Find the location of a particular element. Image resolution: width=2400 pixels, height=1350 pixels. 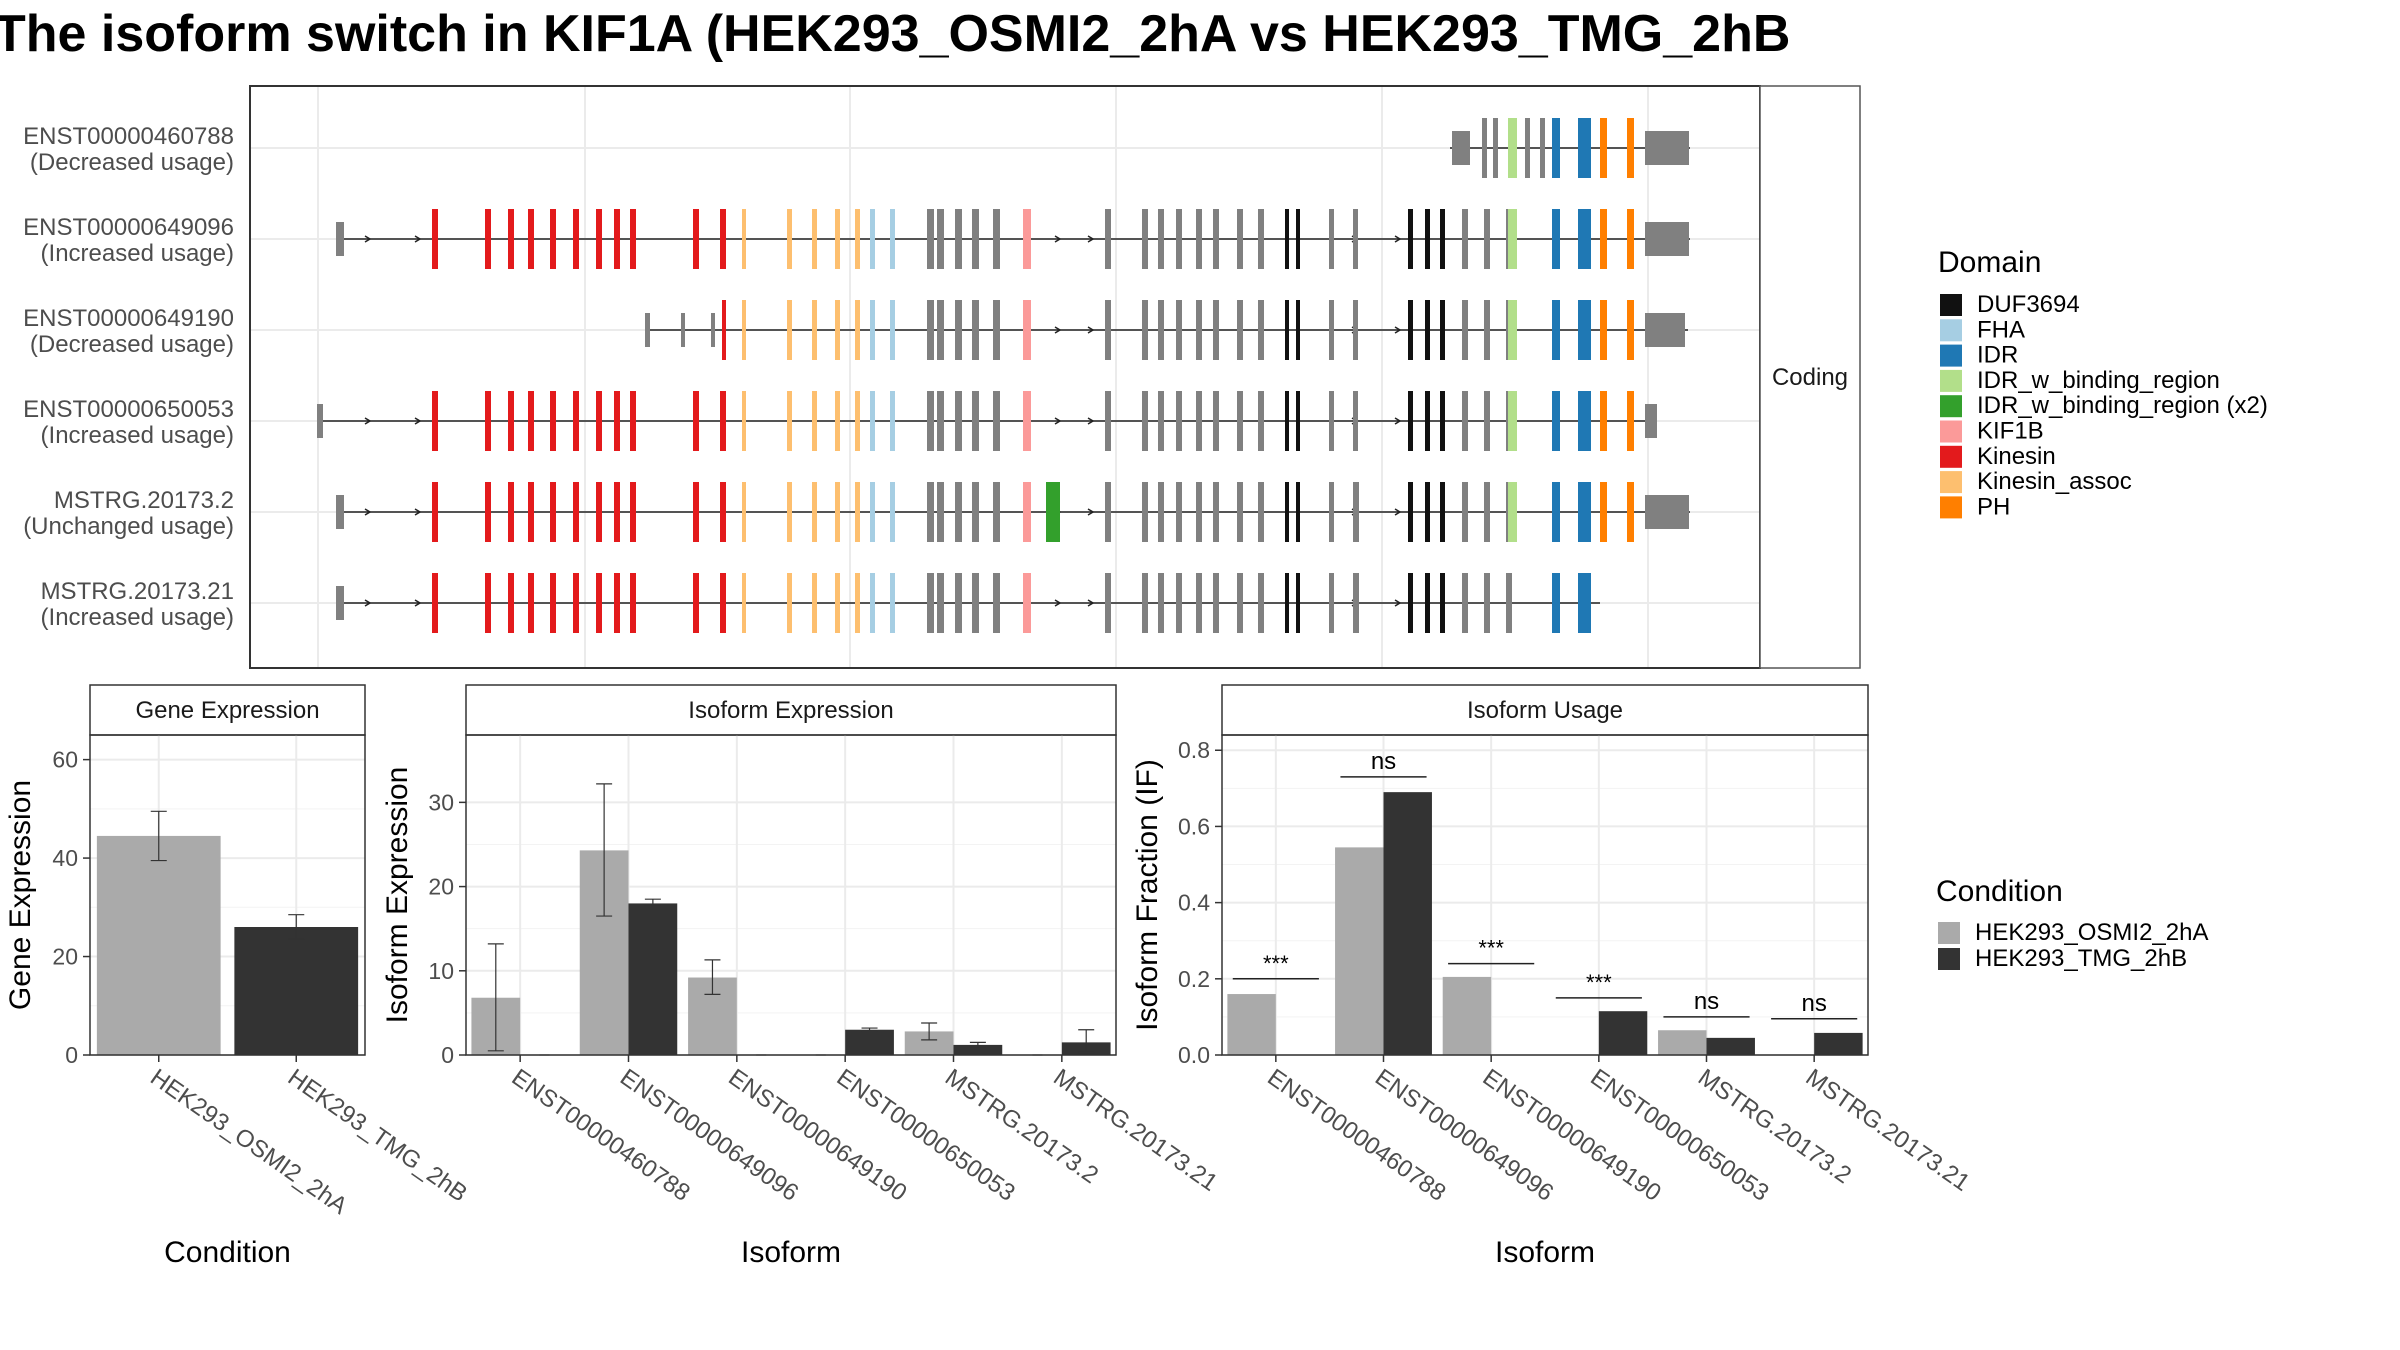

y-tick-label: 60 is located at coordinates (65, 760).